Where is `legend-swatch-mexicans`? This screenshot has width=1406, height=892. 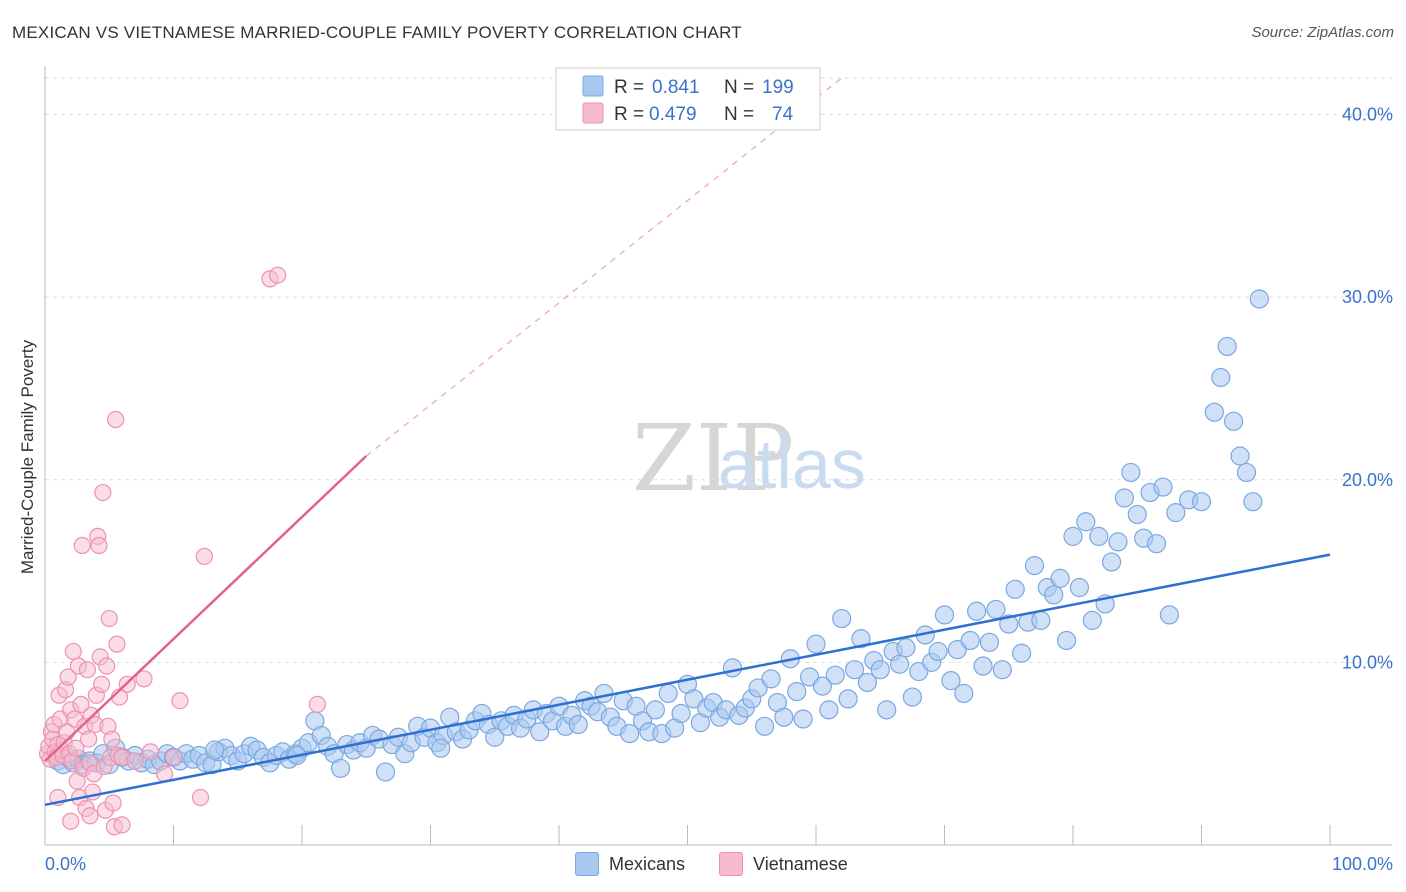 legend-swatch-mexicans is located at coordinates (593, 86).